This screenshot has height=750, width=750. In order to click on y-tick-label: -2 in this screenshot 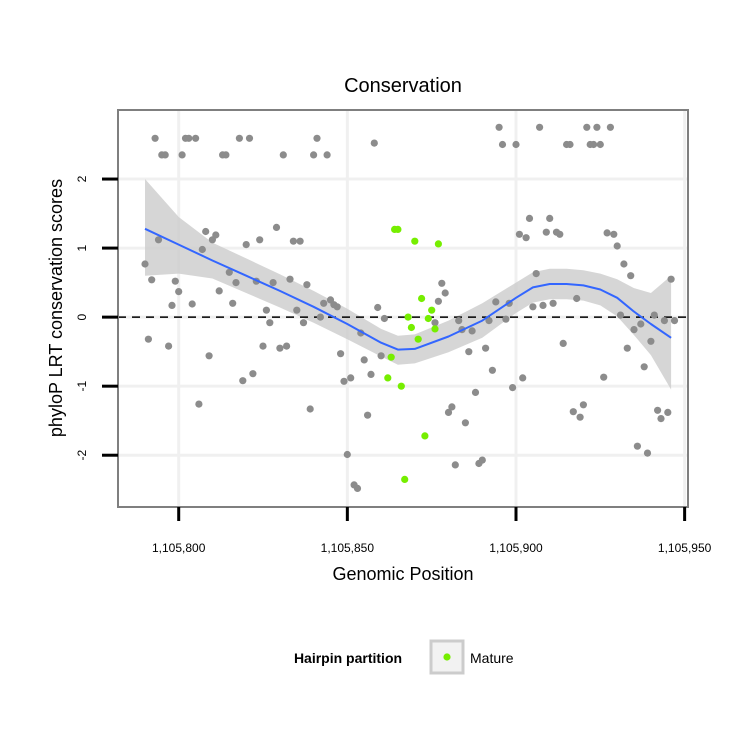, I will do `click(82, 455)`.